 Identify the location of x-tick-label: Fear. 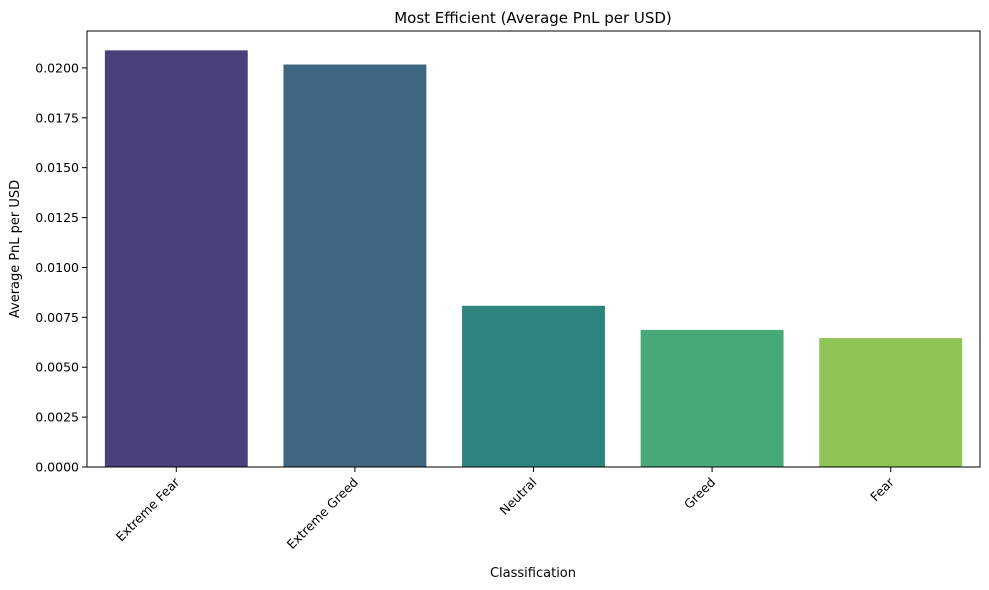
(882, 489).